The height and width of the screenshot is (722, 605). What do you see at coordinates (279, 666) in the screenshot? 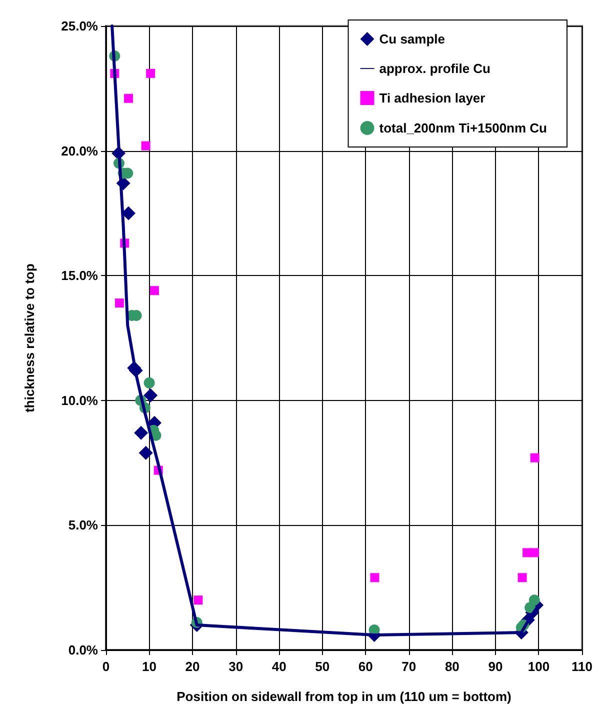
I see `x-tick-label: 40` at bounding box center [279, 666].